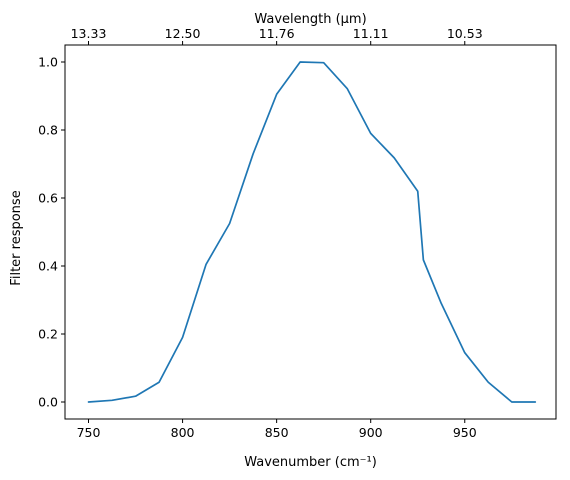 The image size is (570, 480). I want to click on secondary-x-tick-label: 12.50, so click(183, 33).